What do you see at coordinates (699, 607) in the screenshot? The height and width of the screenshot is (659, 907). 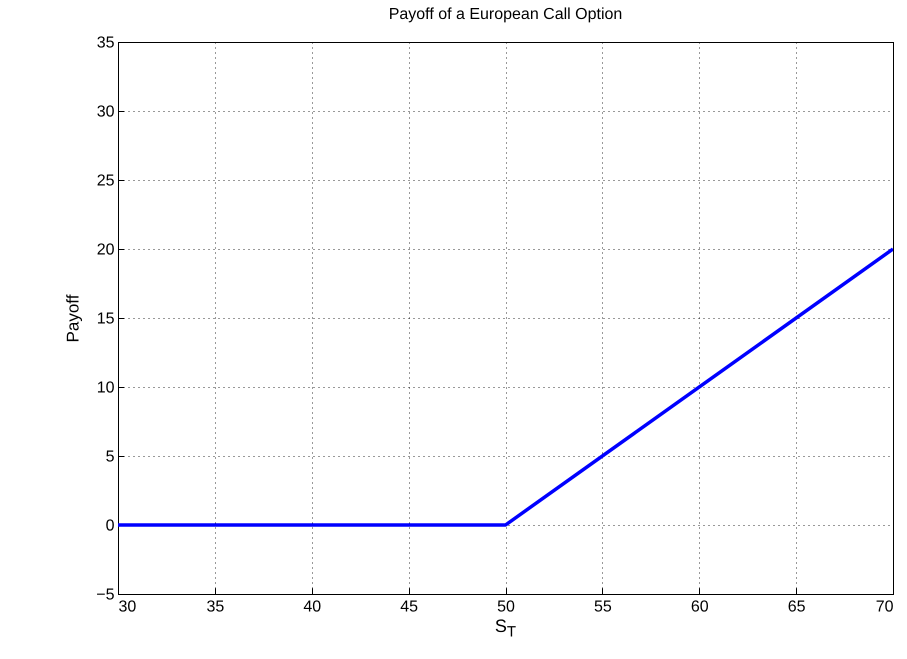 I see `x-tick-label: 60` at bounding box center [699, 607].